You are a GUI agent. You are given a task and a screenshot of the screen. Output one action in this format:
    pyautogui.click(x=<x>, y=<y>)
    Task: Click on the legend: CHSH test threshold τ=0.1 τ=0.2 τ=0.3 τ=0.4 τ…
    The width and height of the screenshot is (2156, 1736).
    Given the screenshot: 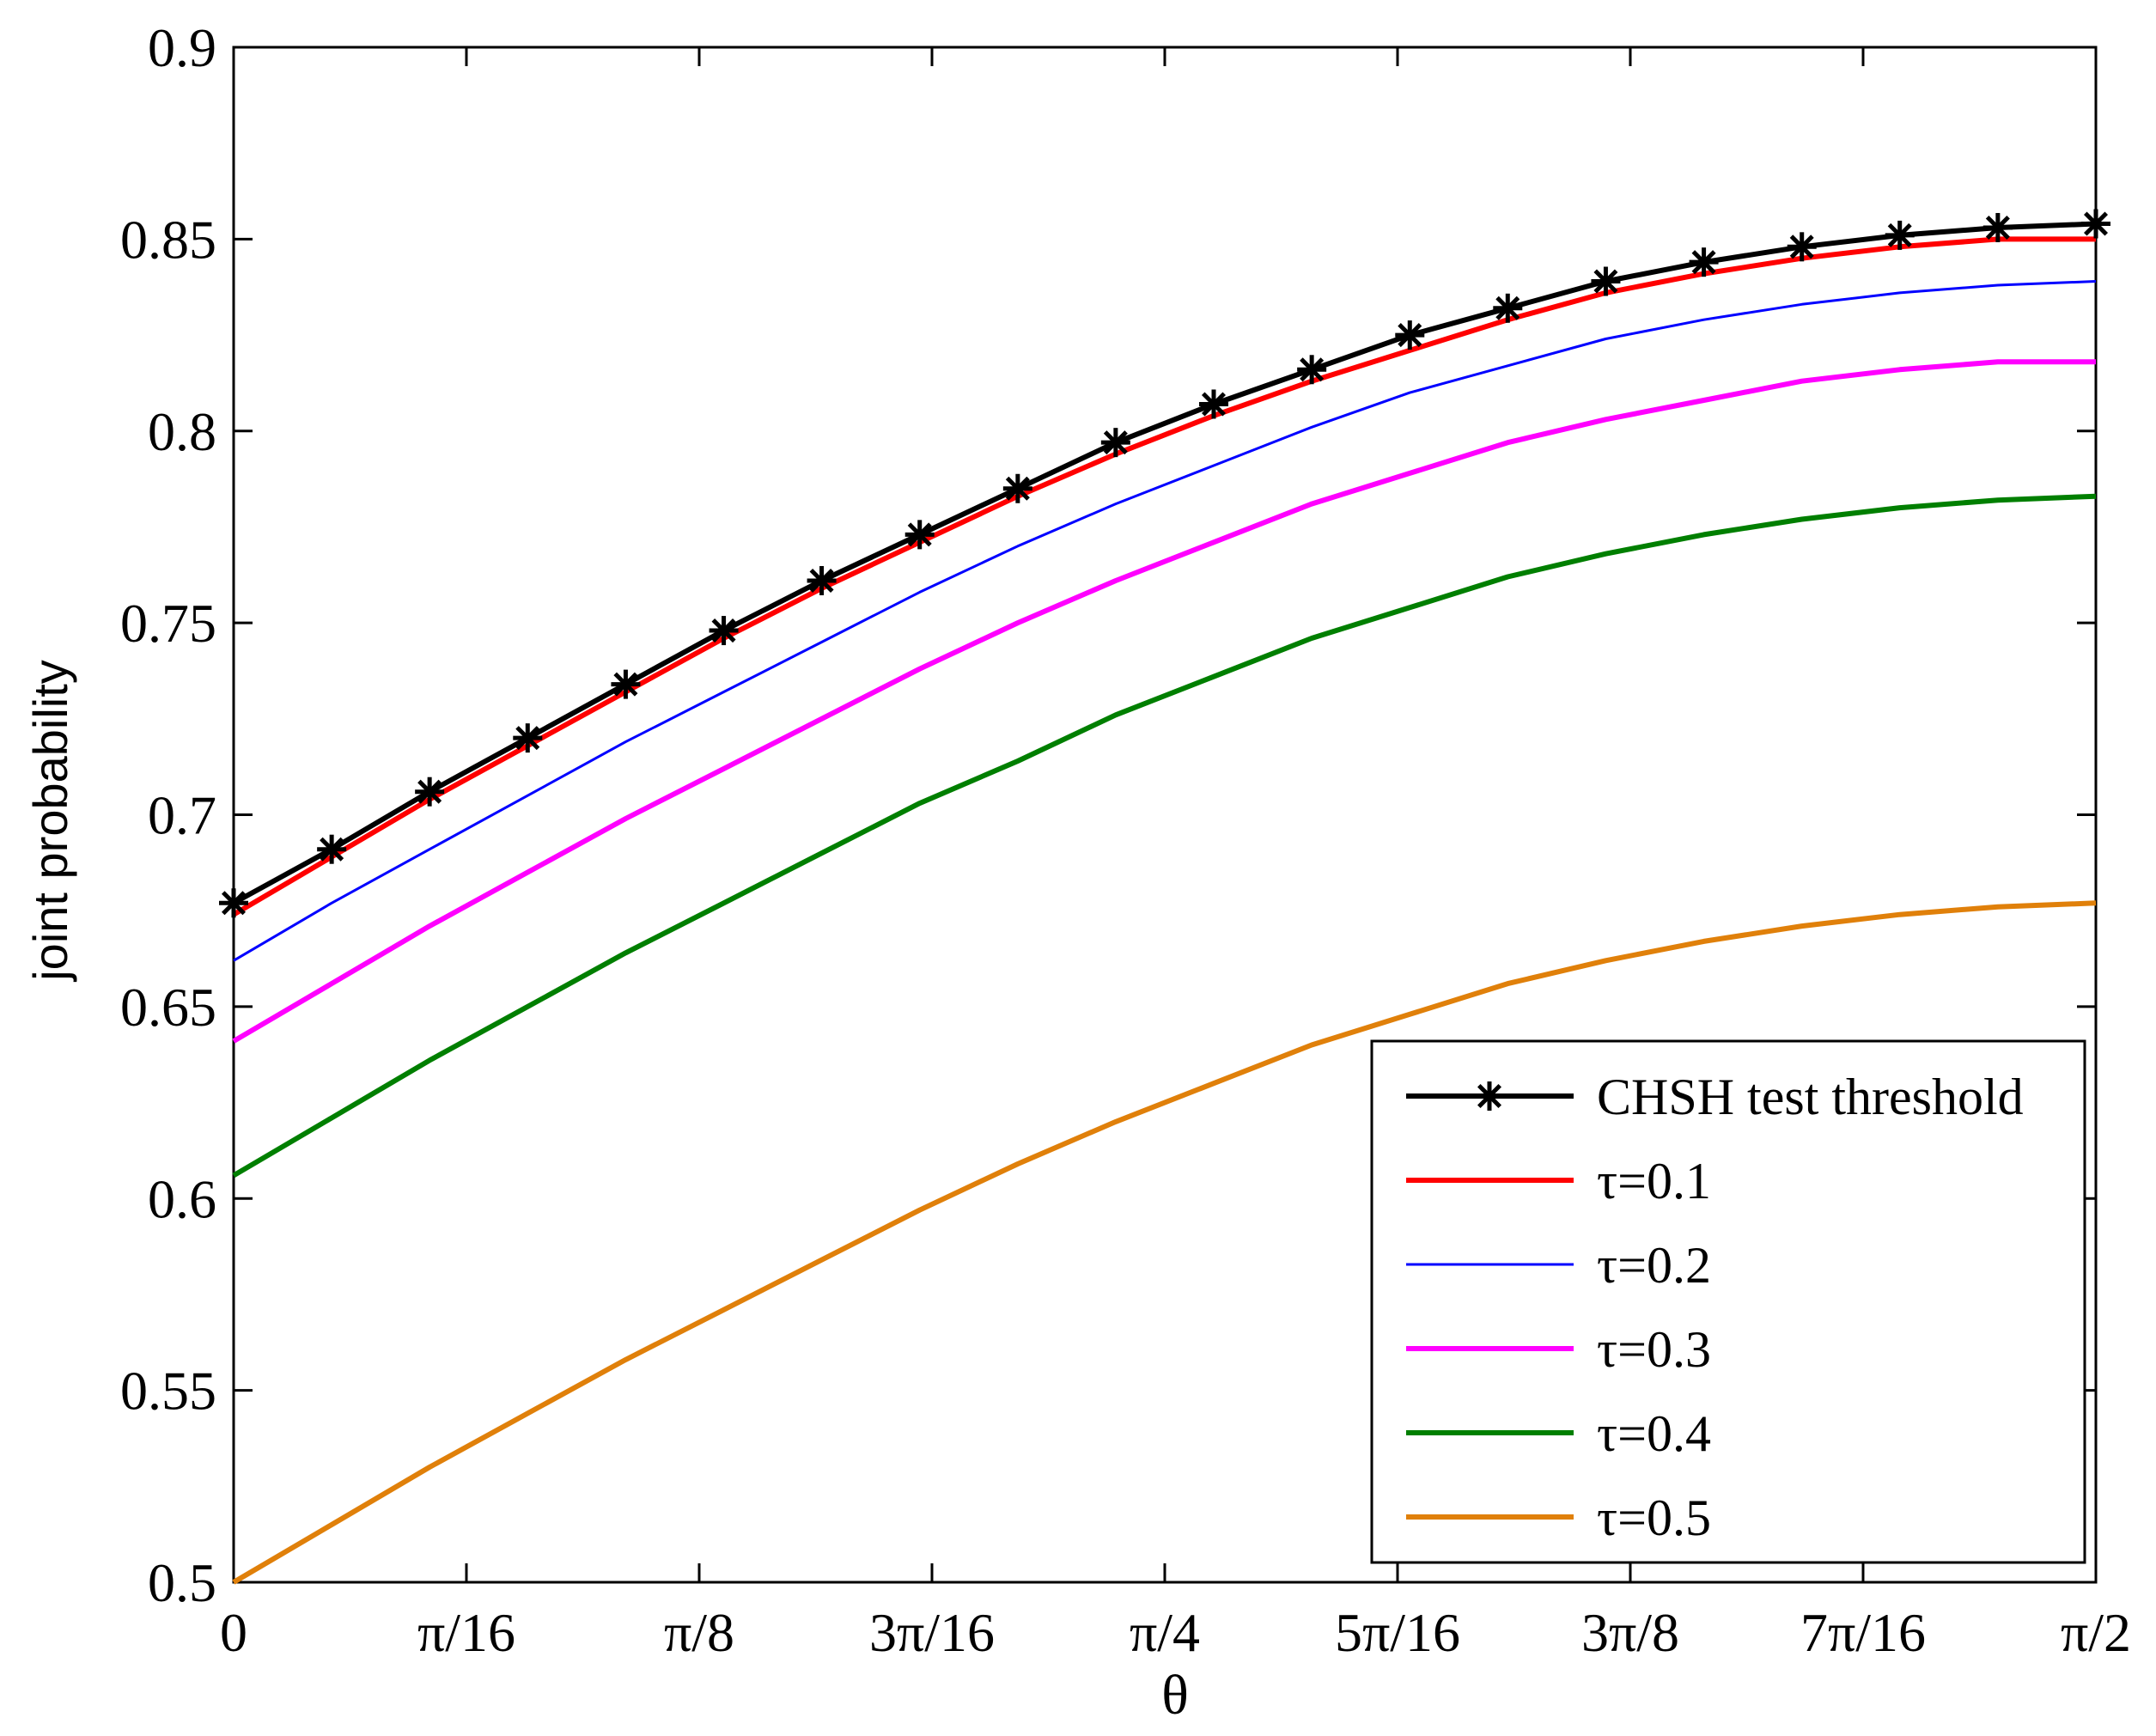 What is the action you would take?
    pyautogui.click(x=1728, y=1302)
    